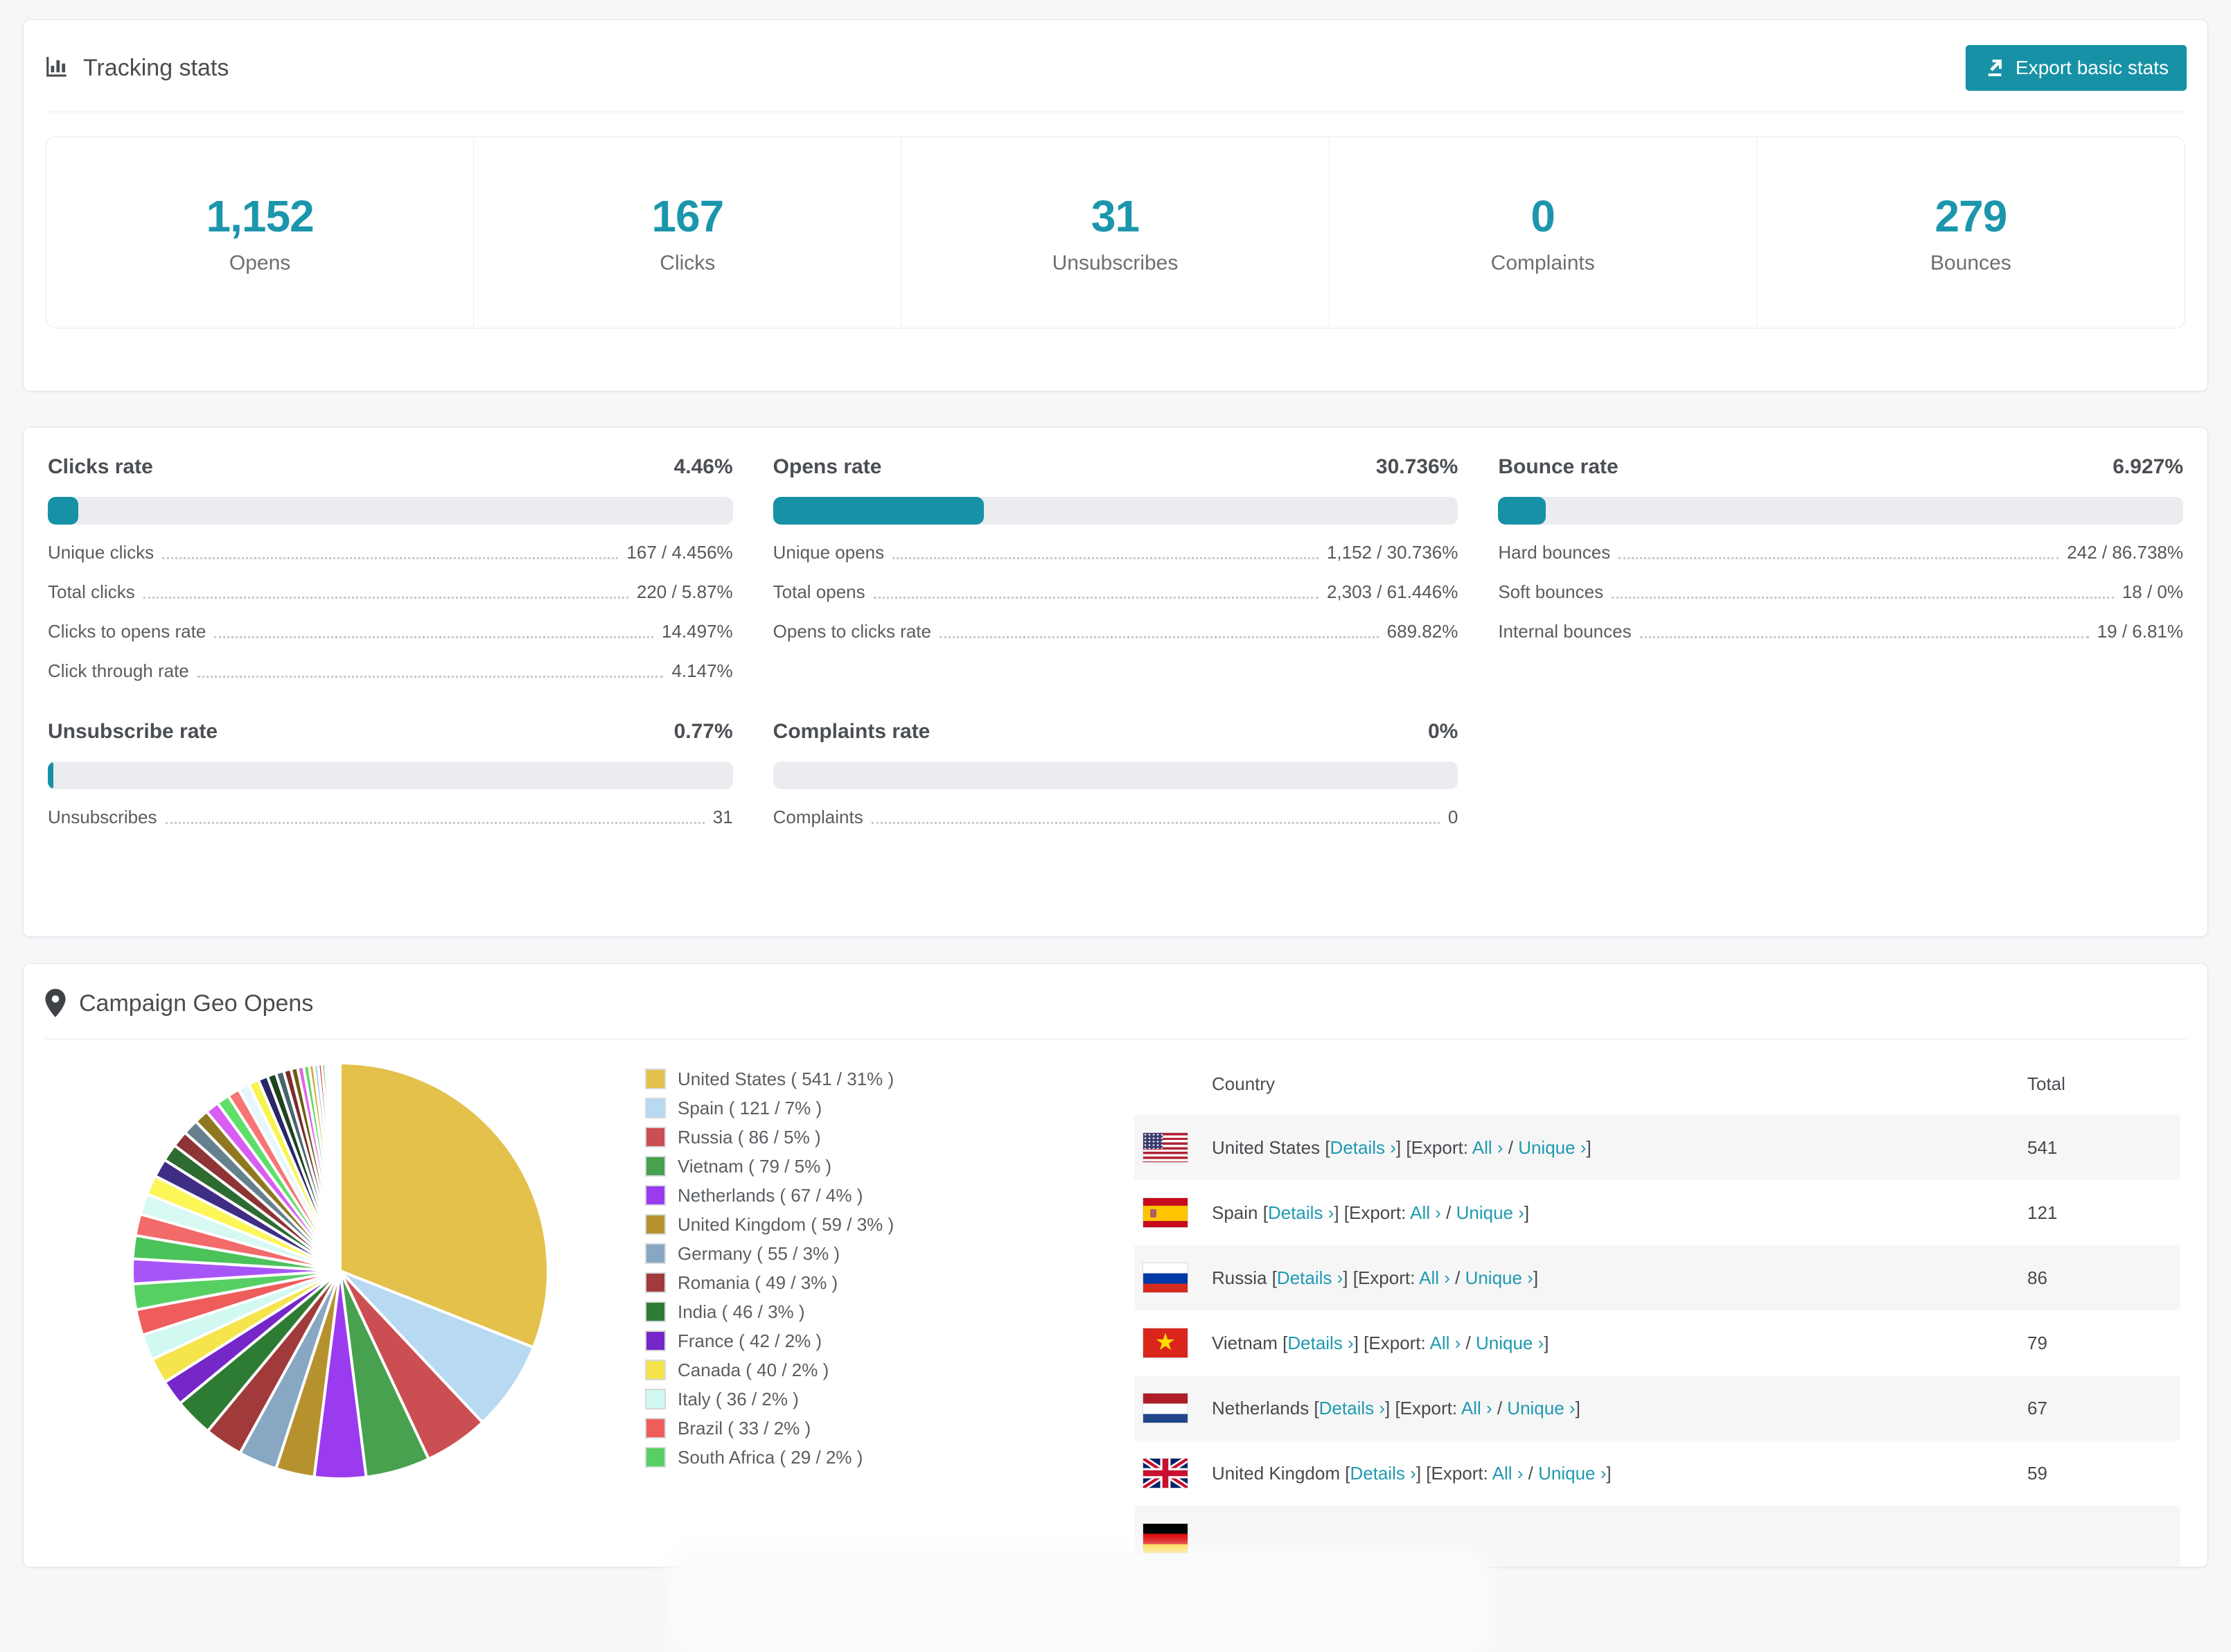 The height and width of the screenshot is (1652, 2231). Describe the element at coordinates (2125, 552) in the screenshot. I see `rate-row-value: 242 / 86.738%` at that location.